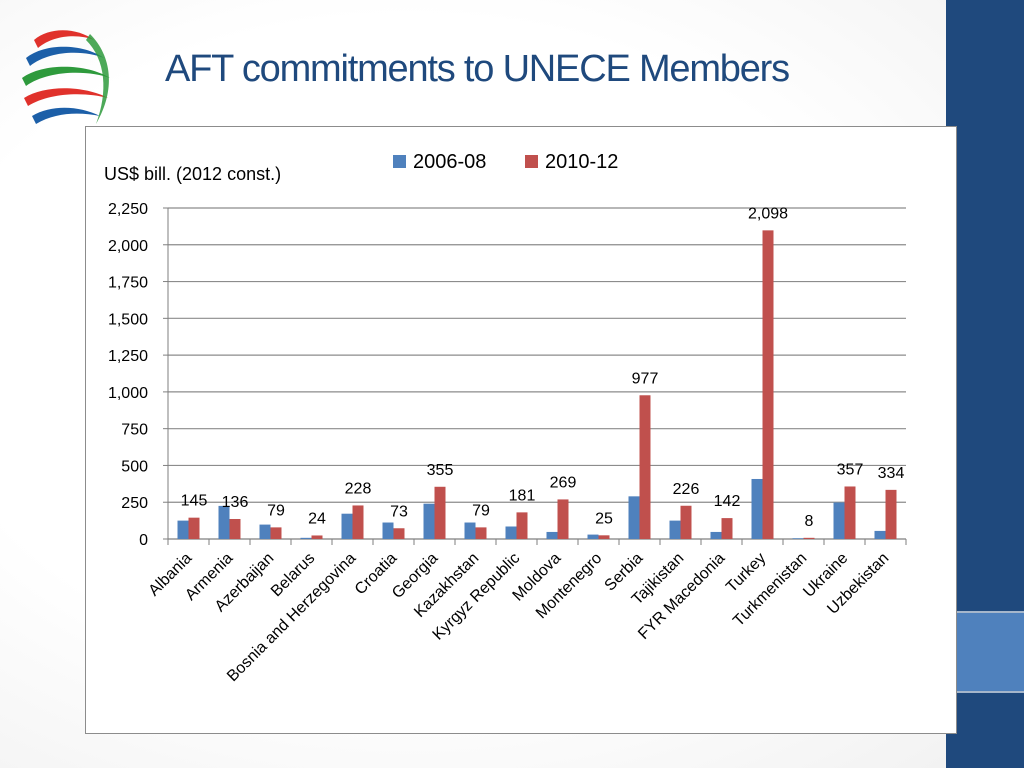 The height and width of the screenshot is (768, 1024). Describe the element at coordinates (440, 470) in the screenshot. I see `data-label: 355` at that location.